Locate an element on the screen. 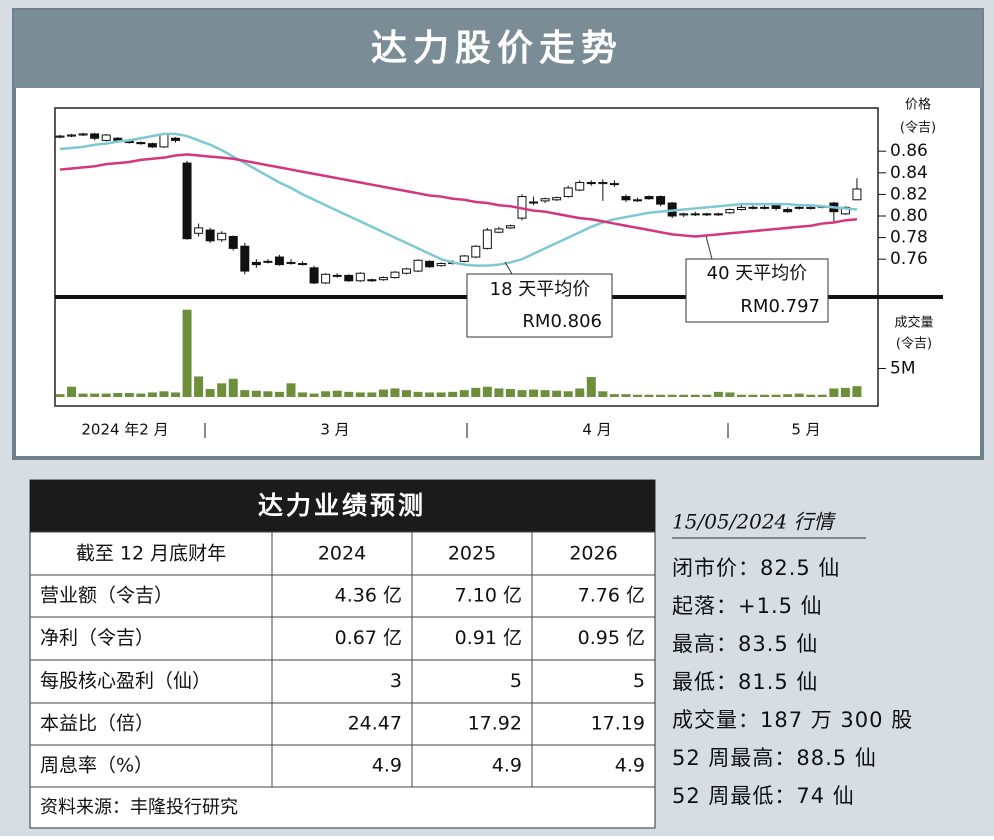  y-tick-label: 0.82 is located at coordinates (909, 194).